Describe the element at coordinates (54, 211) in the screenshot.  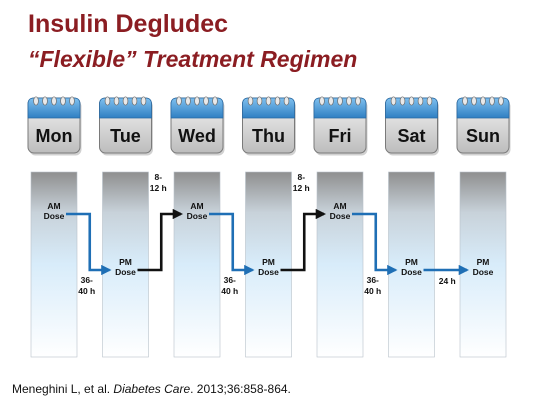
I see `dose-label-mon: AM Dose` at that location.